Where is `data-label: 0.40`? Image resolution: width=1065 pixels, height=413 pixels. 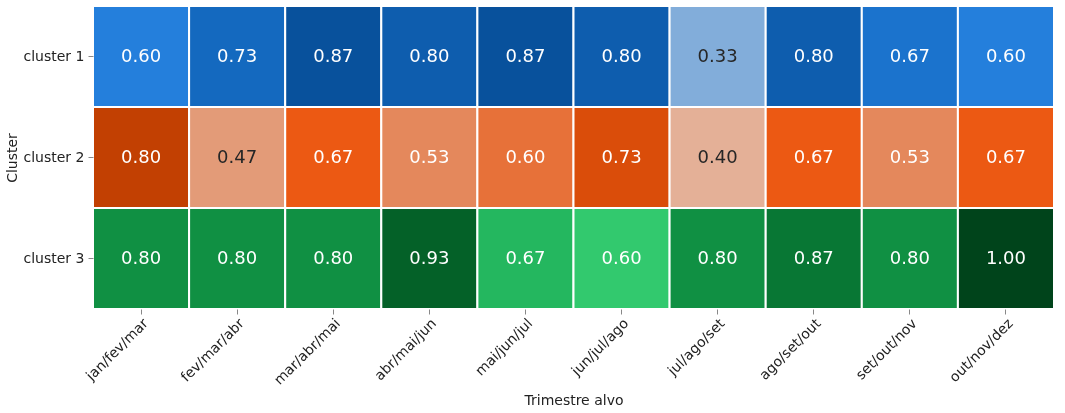 data-label: 0.40 is located at coordinates (717, 156).